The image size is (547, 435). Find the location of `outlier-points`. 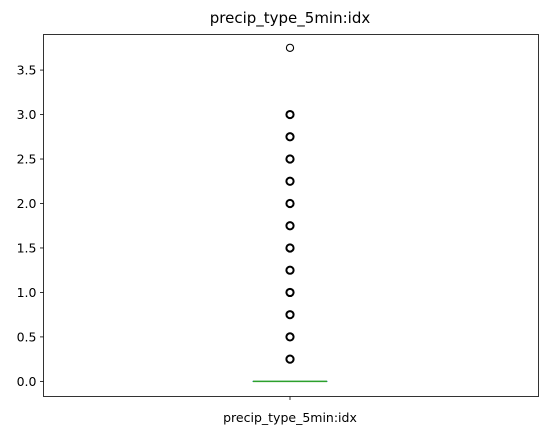

outlier-points is located at coordinates (290, 203).